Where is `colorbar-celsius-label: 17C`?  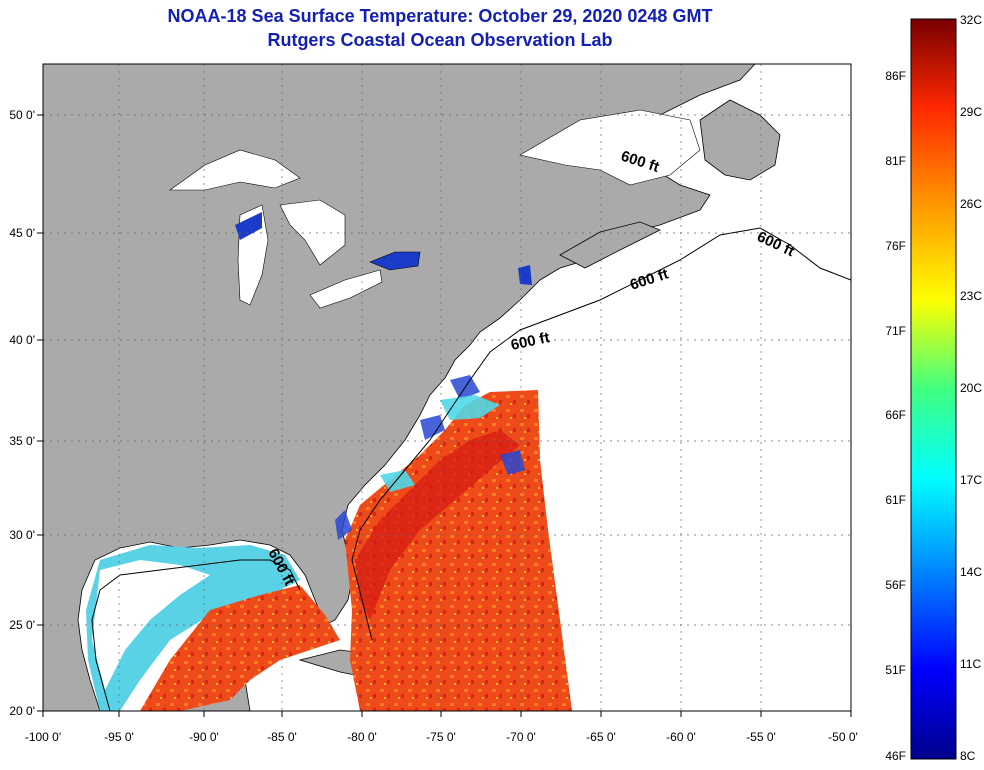 colorbar-celsius-label: 17C is located at coordinates (971, 480).